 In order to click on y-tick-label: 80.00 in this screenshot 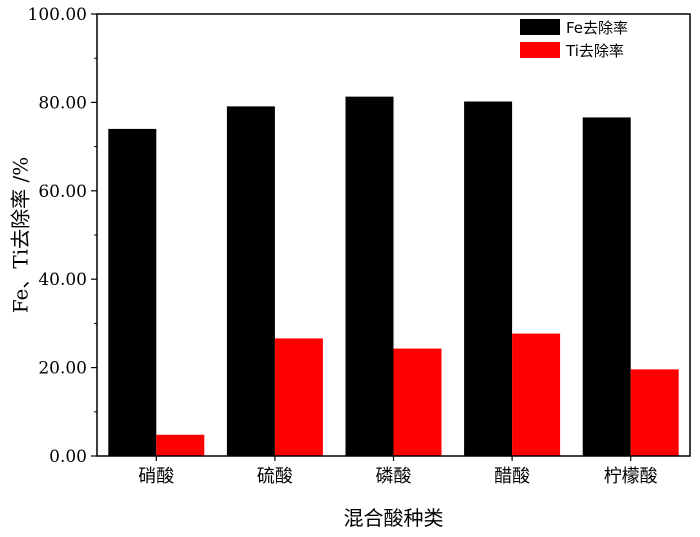, I will do `click(62, 103)`.